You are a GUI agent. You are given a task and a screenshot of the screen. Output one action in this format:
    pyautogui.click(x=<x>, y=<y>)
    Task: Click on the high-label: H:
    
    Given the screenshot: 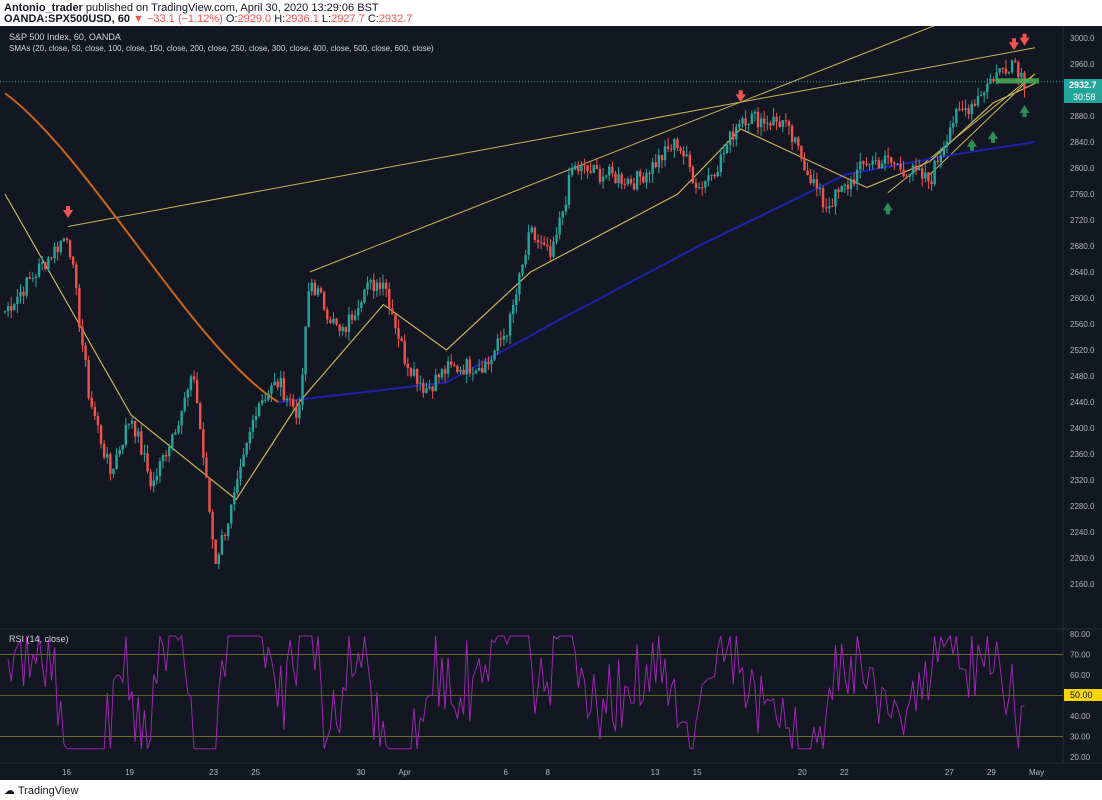 What is the action you would take?
    pyautogui.click(x=280, y=19)
    